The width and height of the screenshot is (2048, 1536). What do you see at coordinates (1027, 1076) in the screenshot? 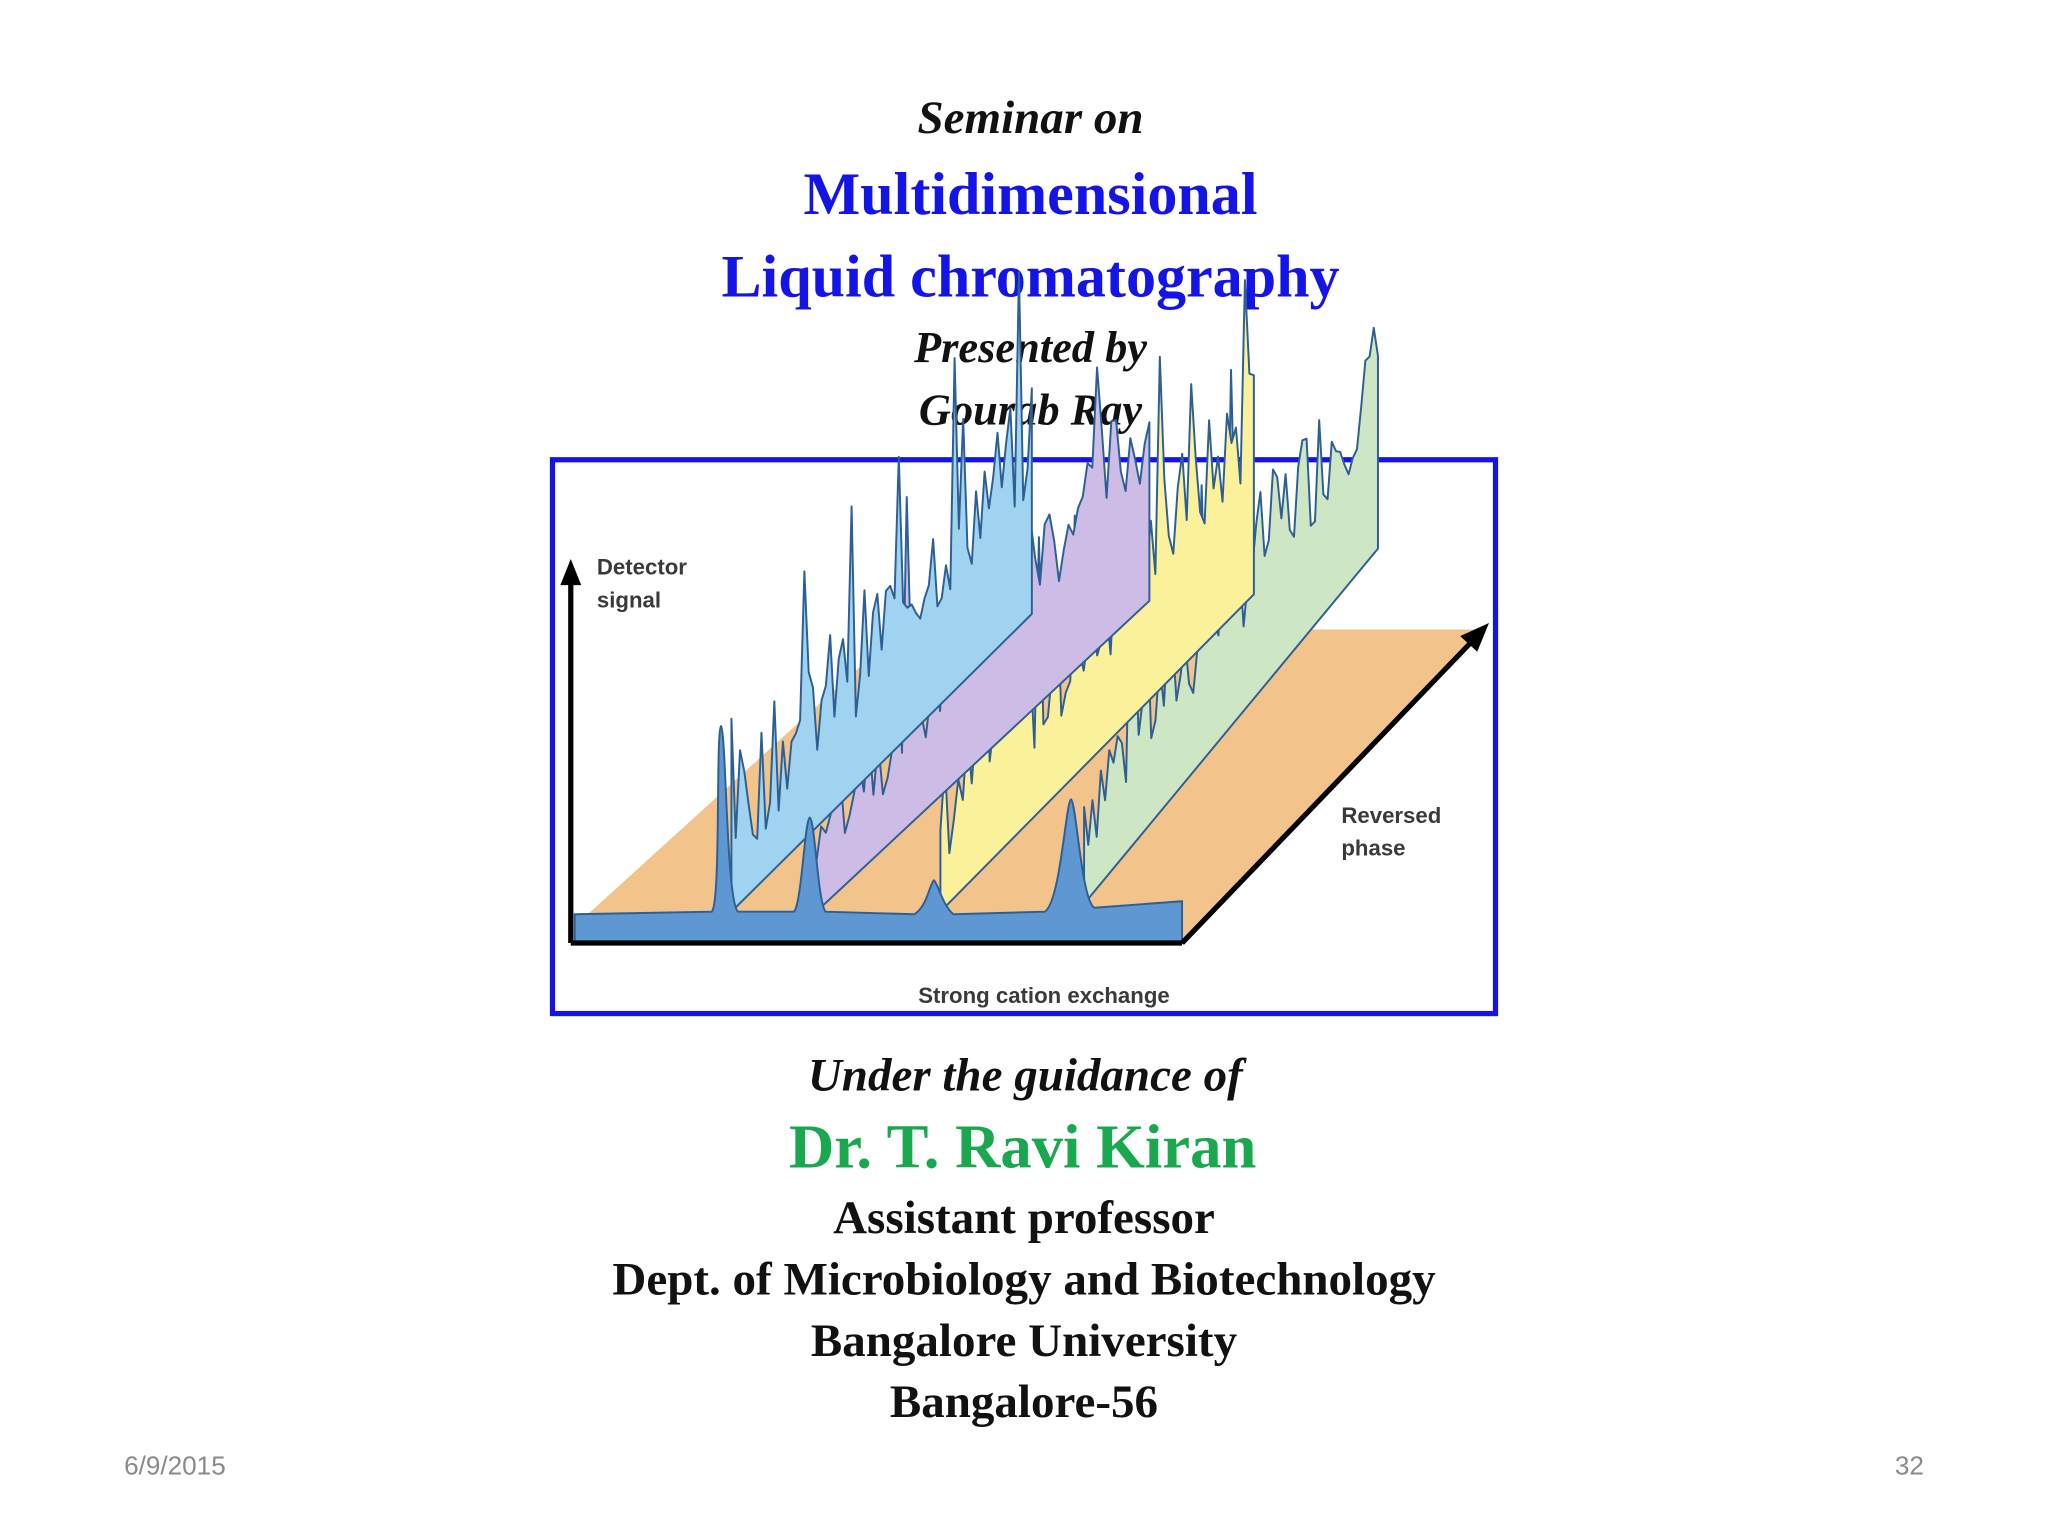
I see `guidance-intro: Under the guidance of` at bounding box center [1027, 1076].